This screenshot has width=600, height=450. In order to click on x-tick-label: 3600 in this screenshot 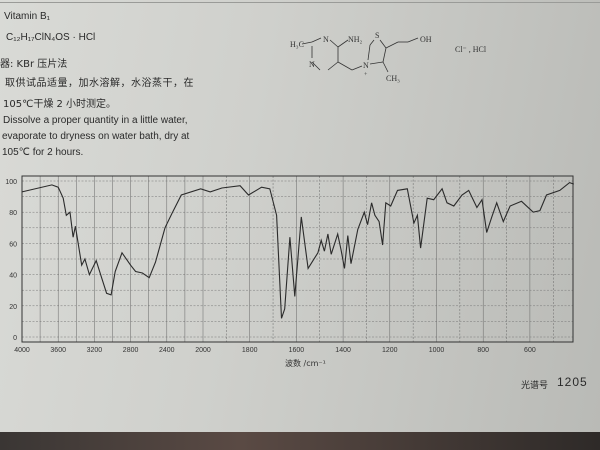, I will do `click(58, 350)`.